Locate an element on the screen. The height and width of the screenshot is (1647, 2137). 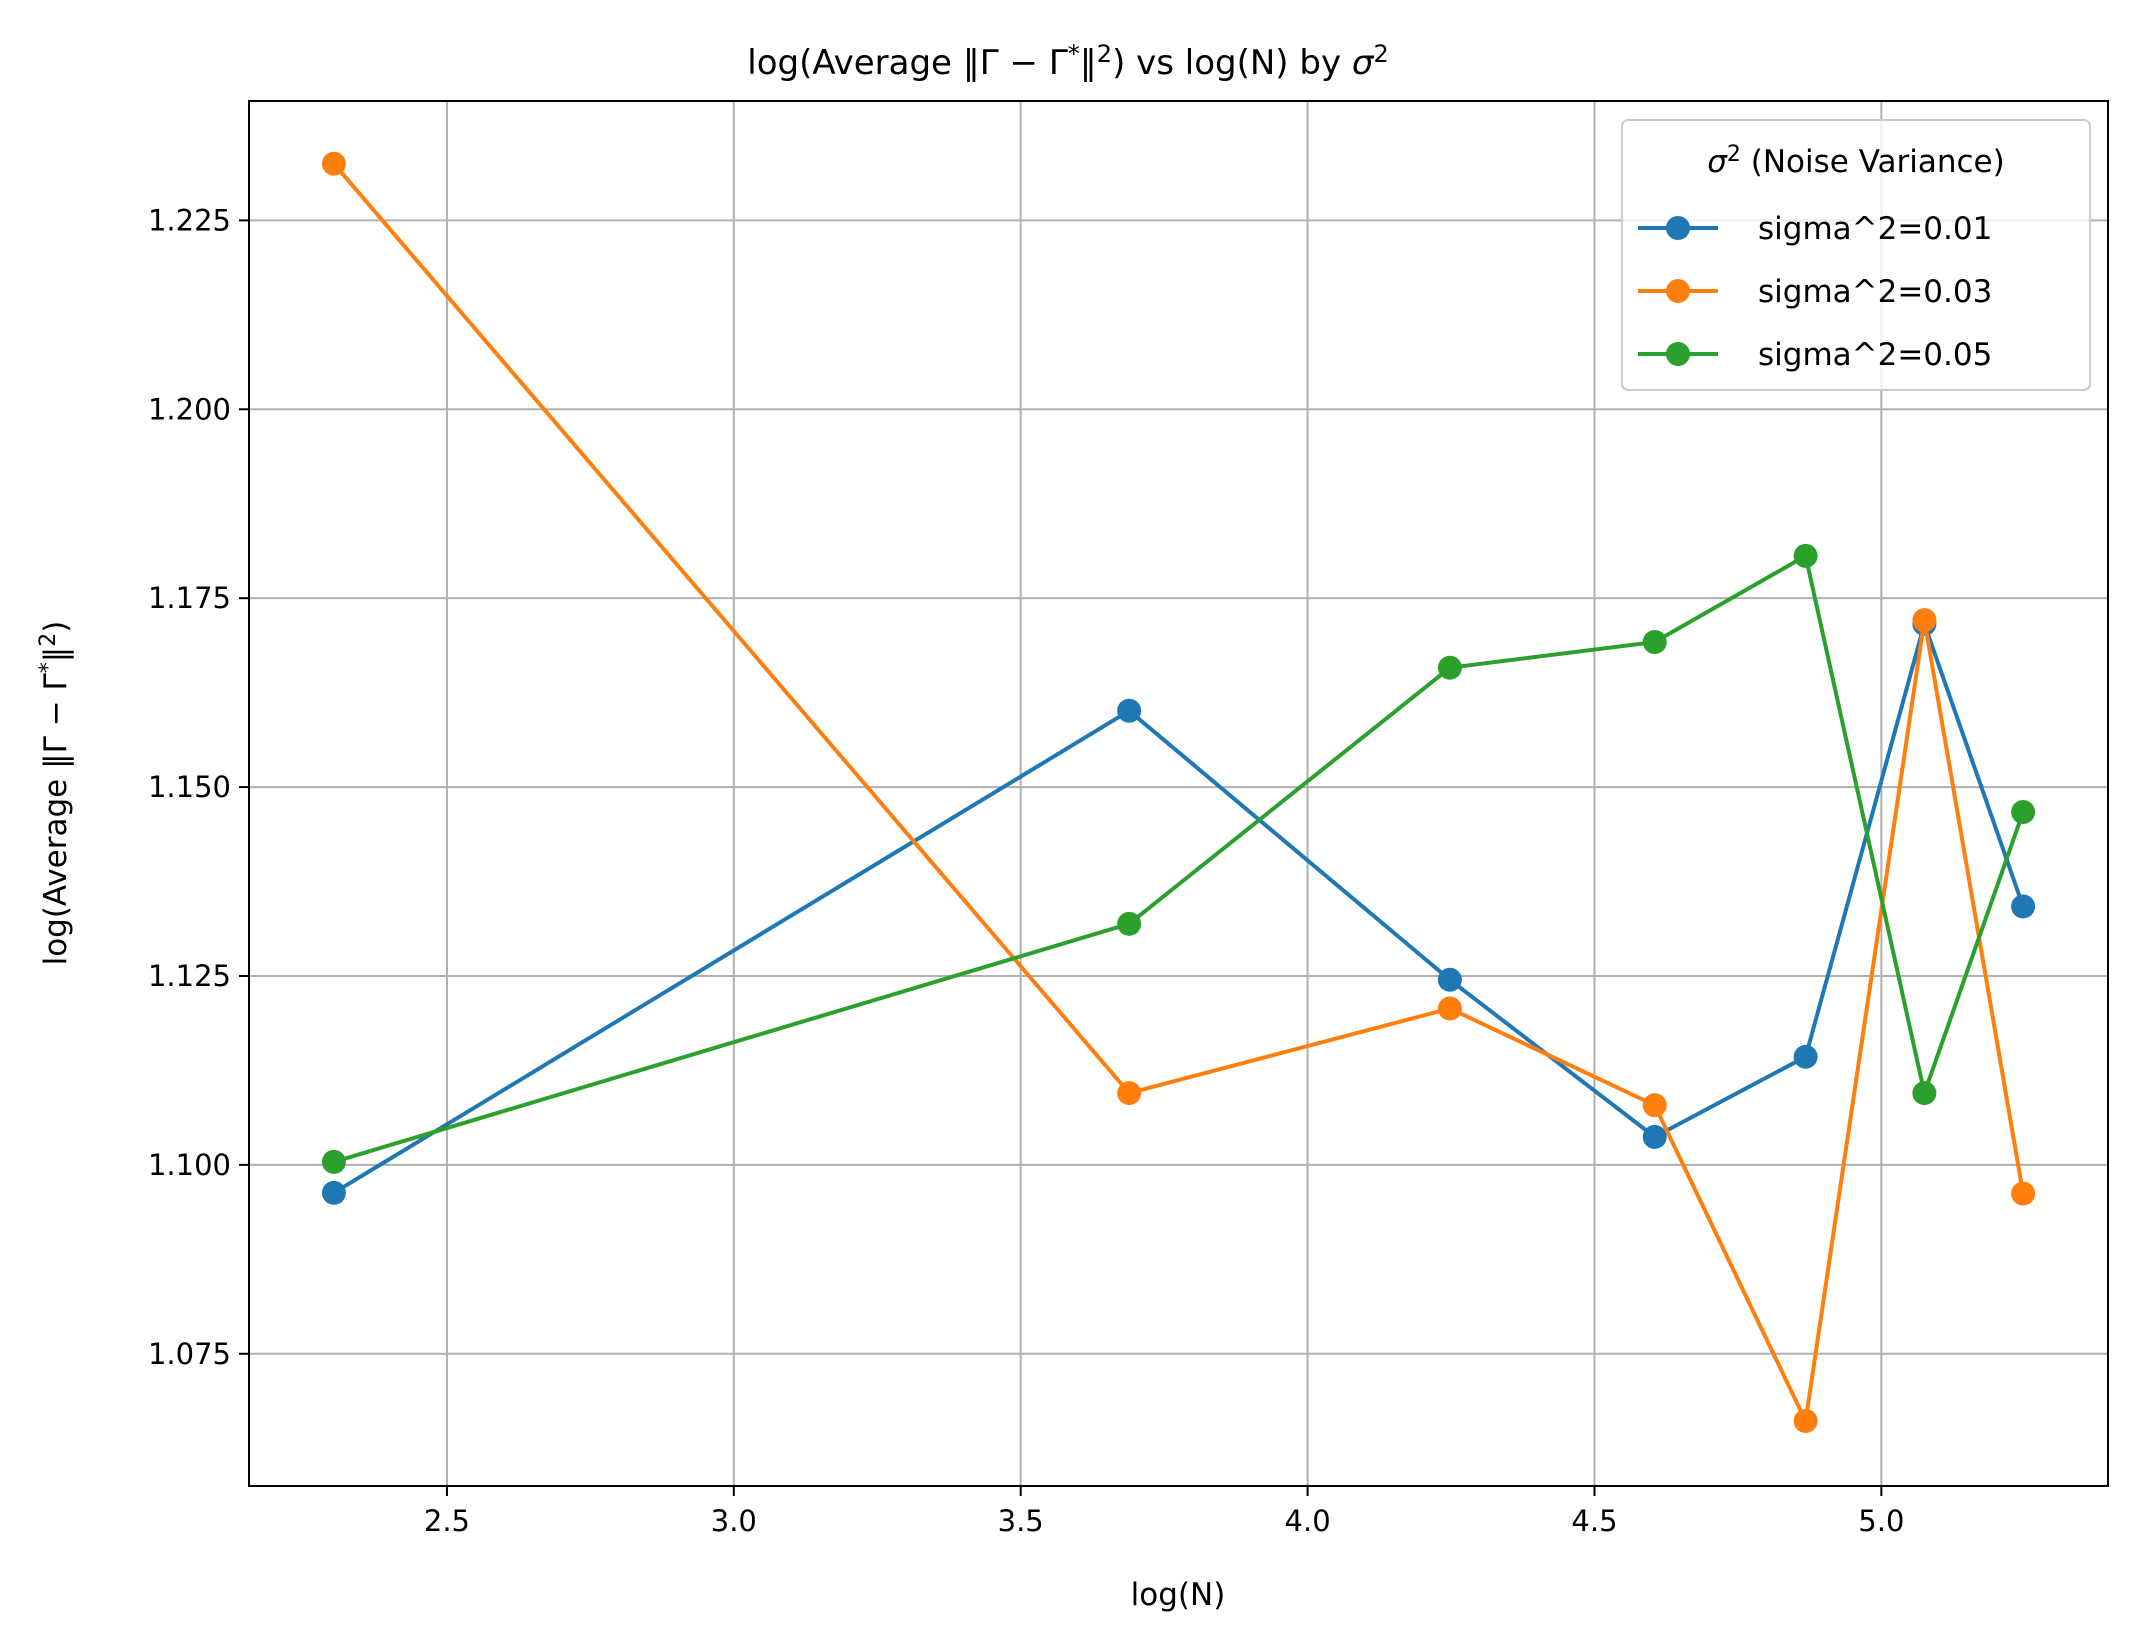
x-tick-label: 5.0 is located at coordinates (1881, 1521).